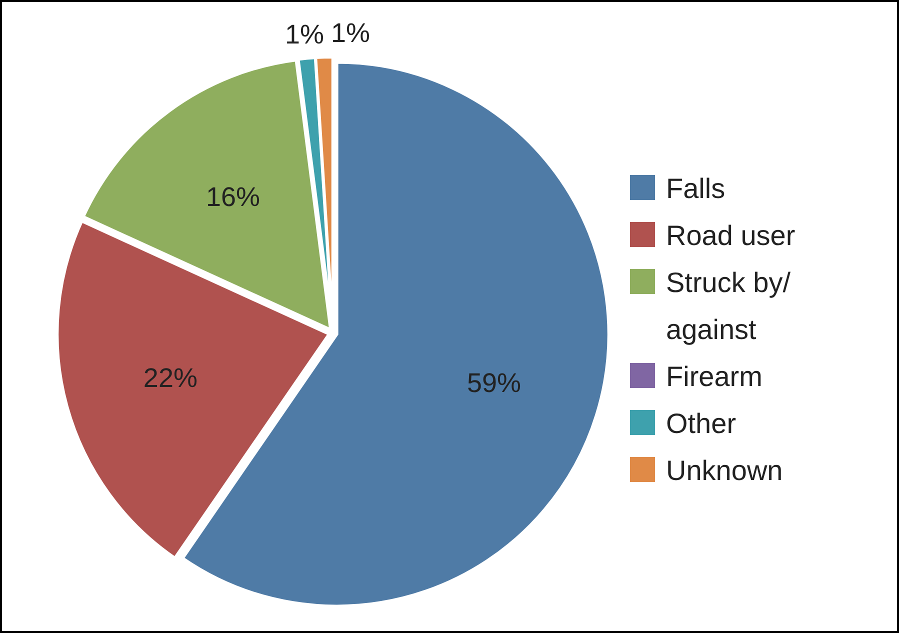 This screenshot has width=899, height=633. I want to click on legend-label: Road user, so click(731, 235).